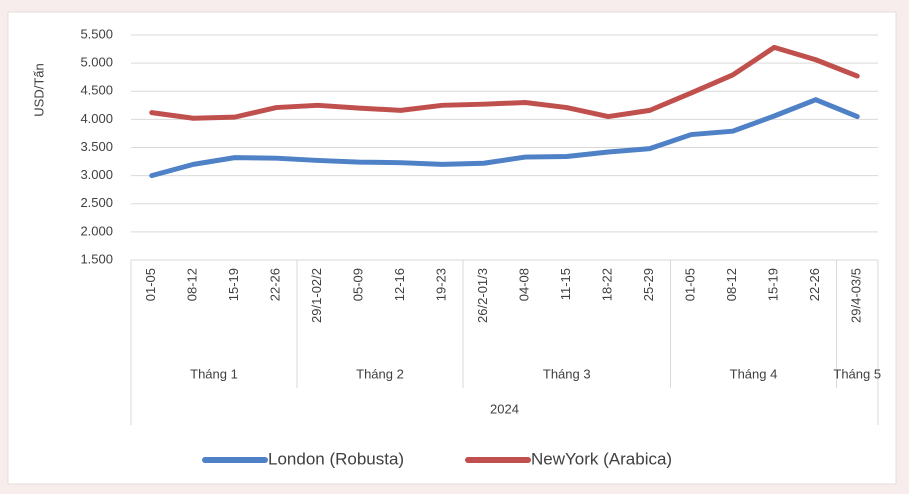 The height and width of the screenshot is (494, 909). Describe the element at coordinates (601, 458) in the screenshot. I see `legend-label: NewYork (Arabica)` at that location.